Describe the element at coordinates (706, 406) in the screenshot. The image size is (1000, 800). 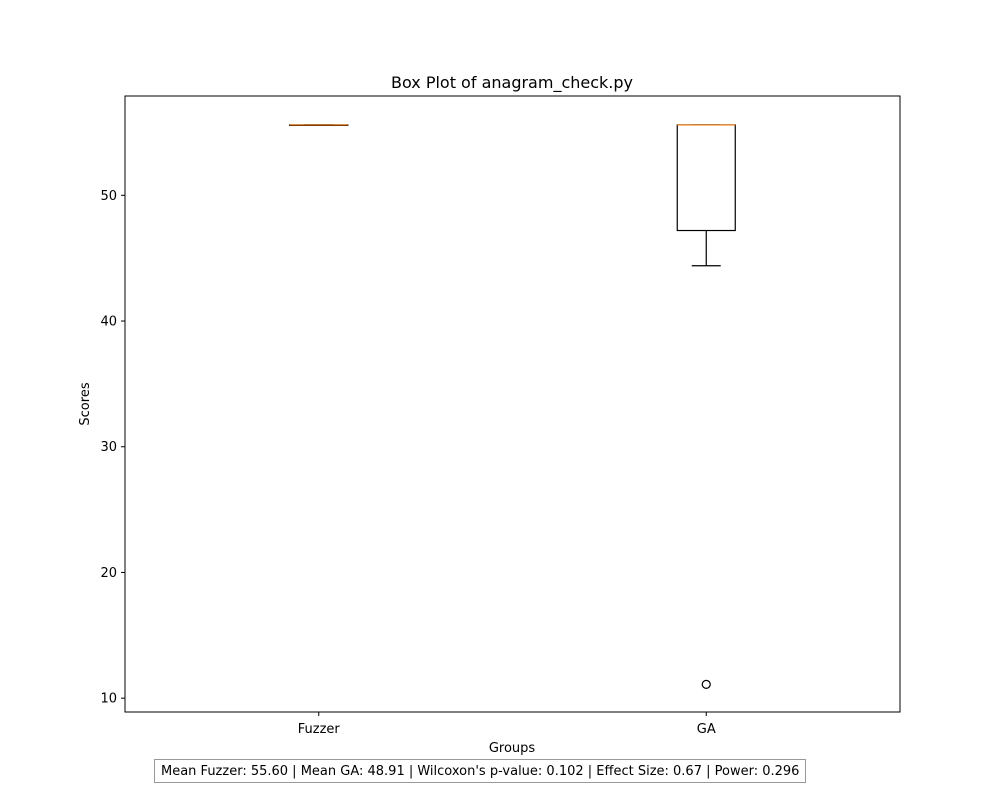
I see `box-ga` at that location.